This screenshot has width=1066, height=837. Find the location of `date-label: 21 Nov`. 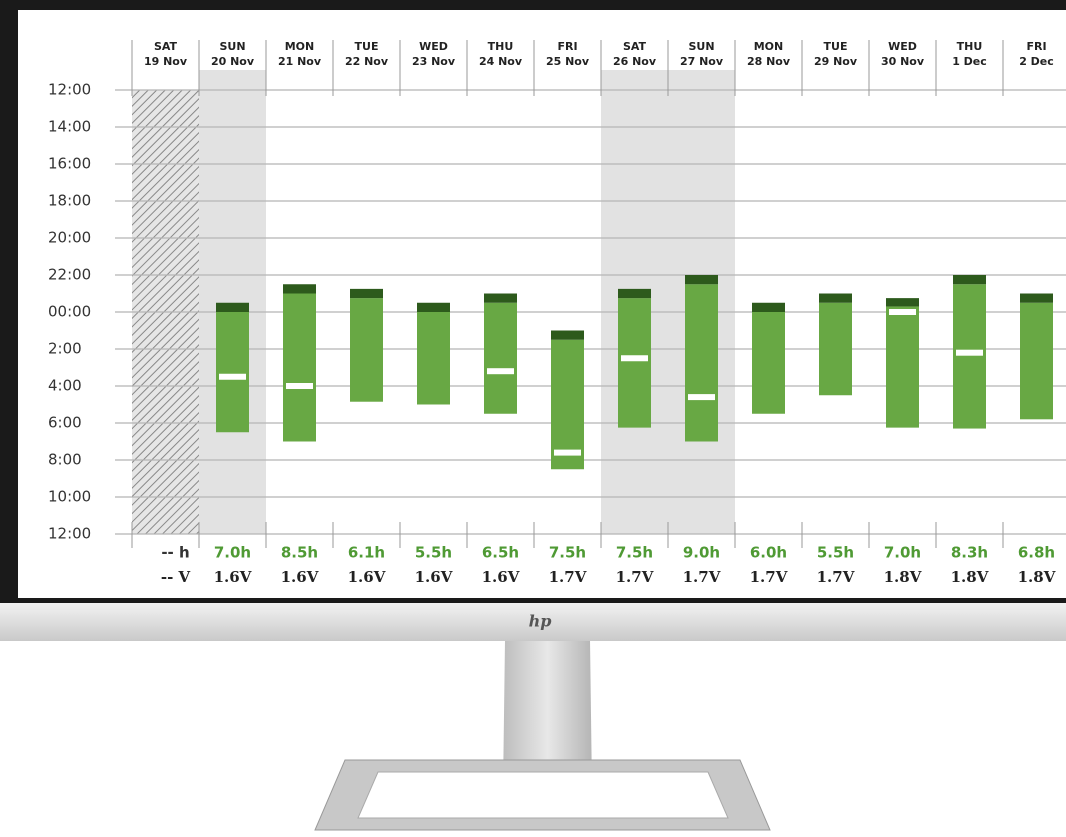

date-label: 21 Nov is located at coordinates (300, 61).